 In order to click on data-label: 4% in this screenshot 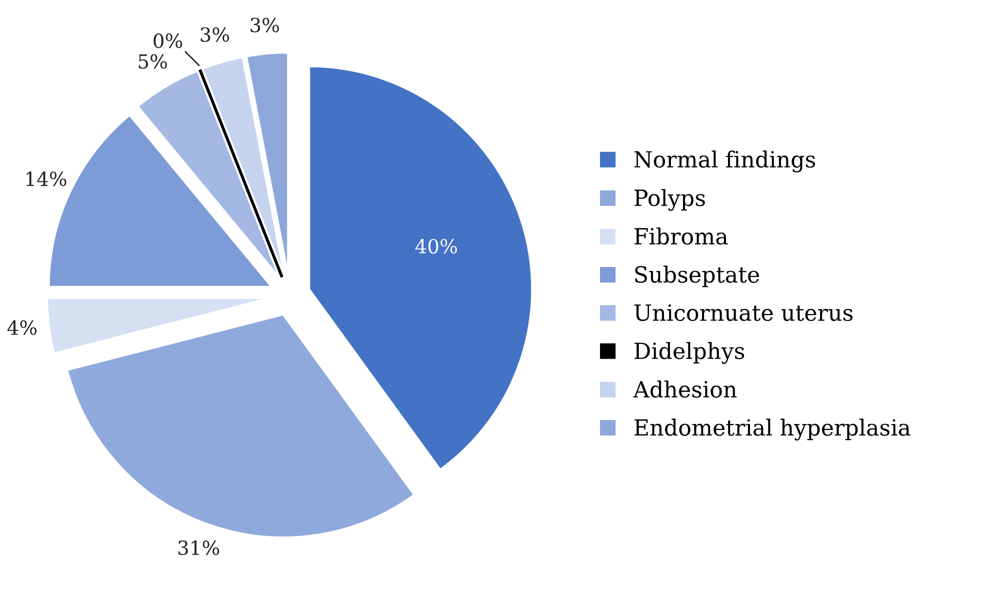, I will do `click(22, 327)`.